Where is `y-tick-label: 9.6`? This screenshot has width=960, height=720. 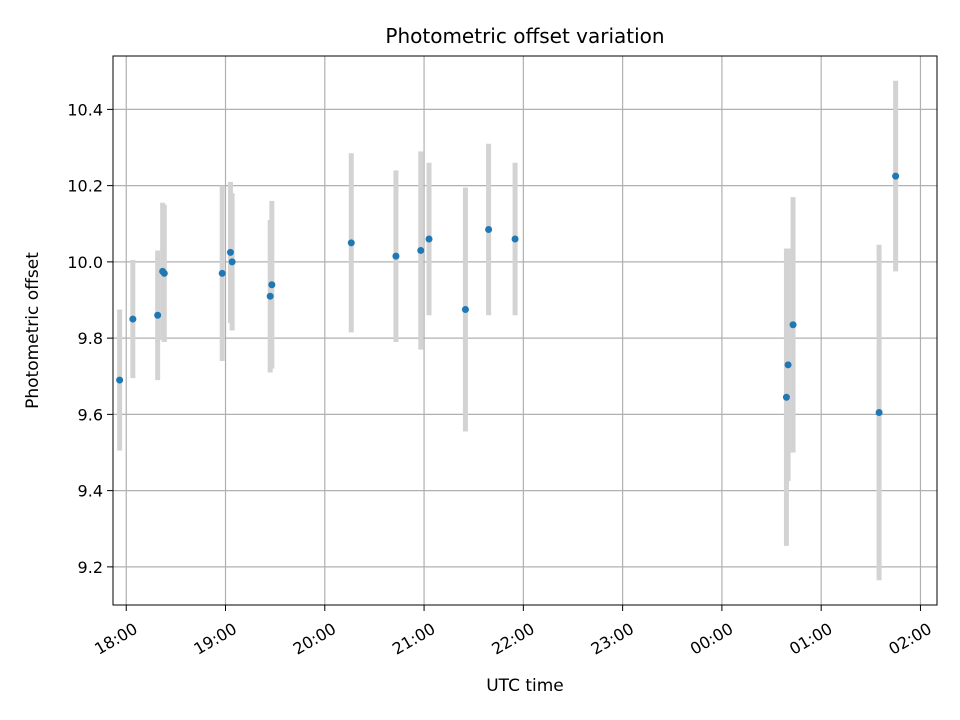
y-tick-label: 9.6 is located at coordinates (90, 414).